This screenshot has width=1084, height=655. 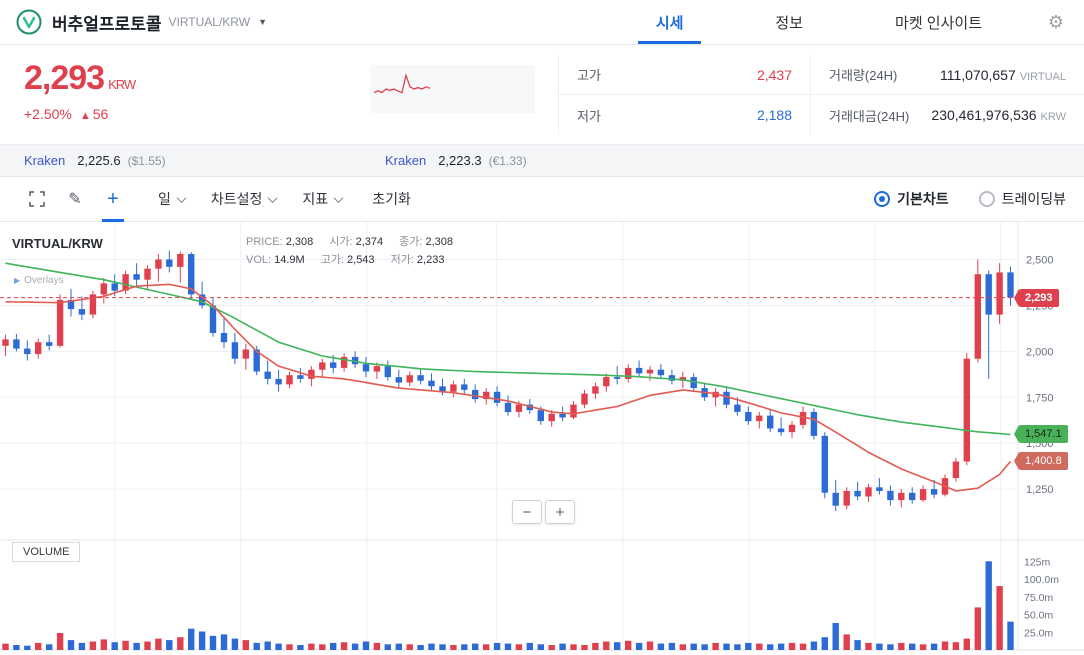 I want to click on indicator-dropdown: 지표, so click(x=323, y=199).